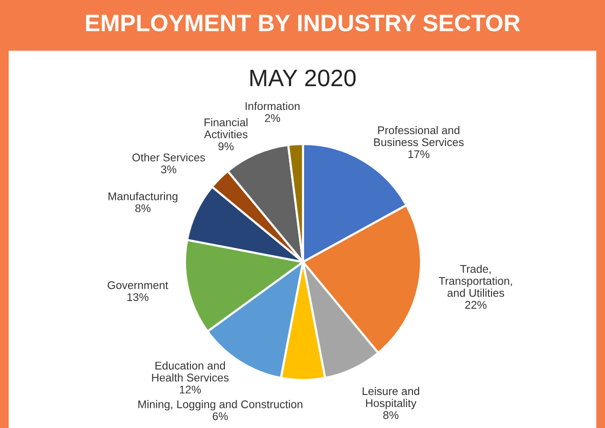 The width and height of the screenshot is (605, 428). I want to click on slice-label: Professional and Business Services, so click(419, 136).